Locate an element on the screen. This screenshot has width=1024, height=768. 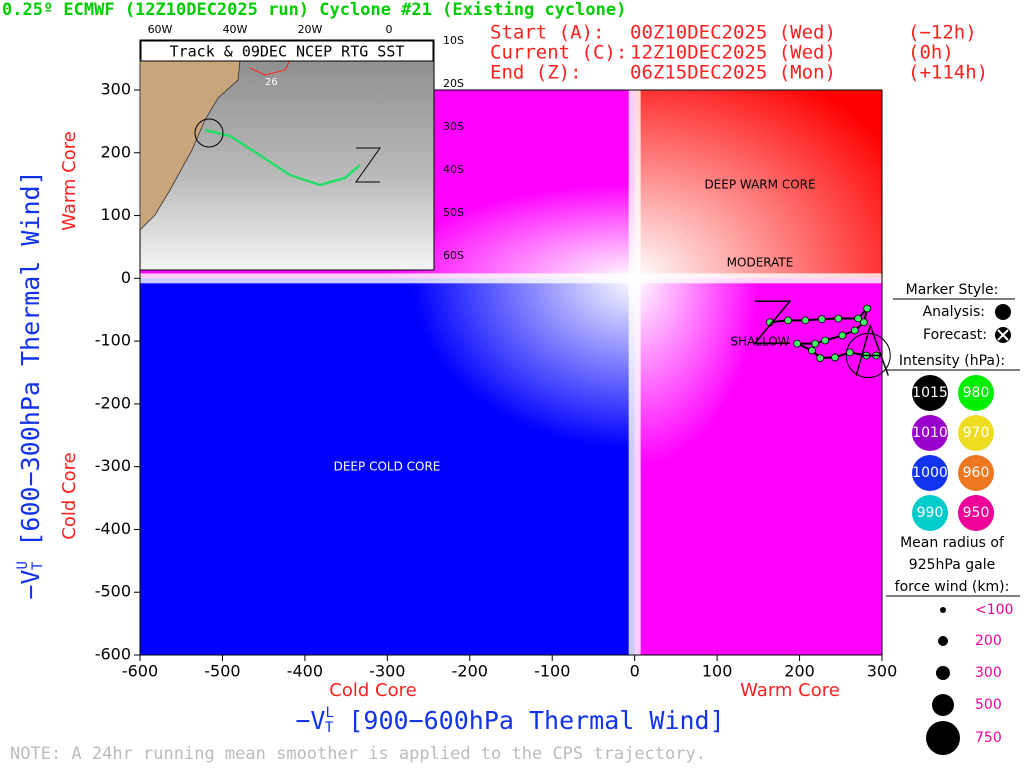
y-tick-label: 200 is located at coordinates (115, 151).